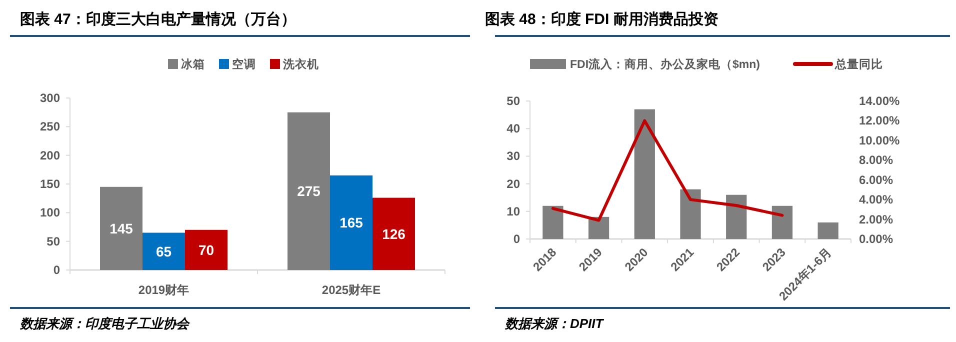 This screenshot has height=342, width=956. What do you see at coordinates (164, 290) in the screenshot?
I see `x-tick-label: 2019财年` at bounding box center [164, 290].